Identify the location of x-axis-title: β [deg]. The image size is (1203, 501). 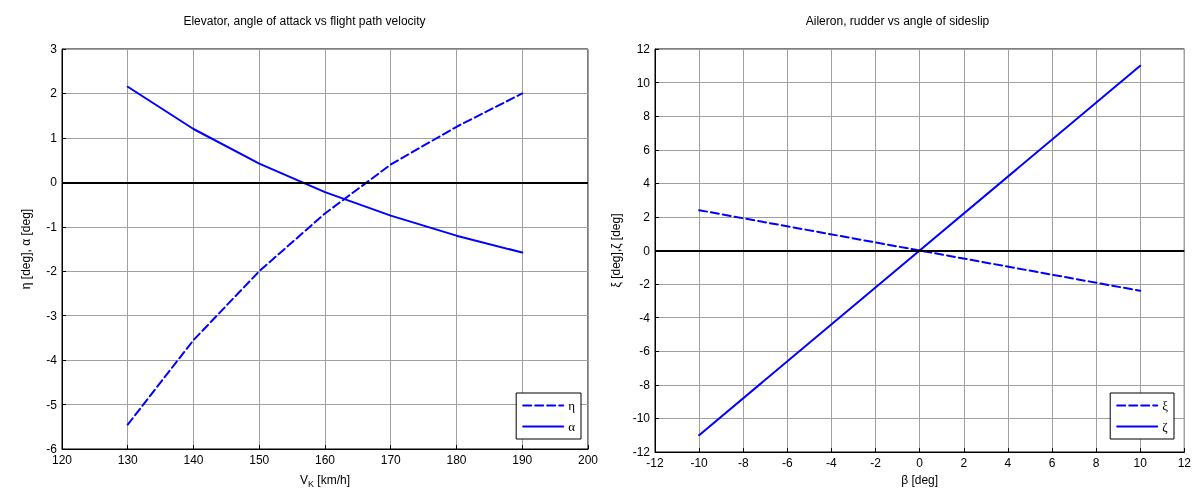
(920, 480).